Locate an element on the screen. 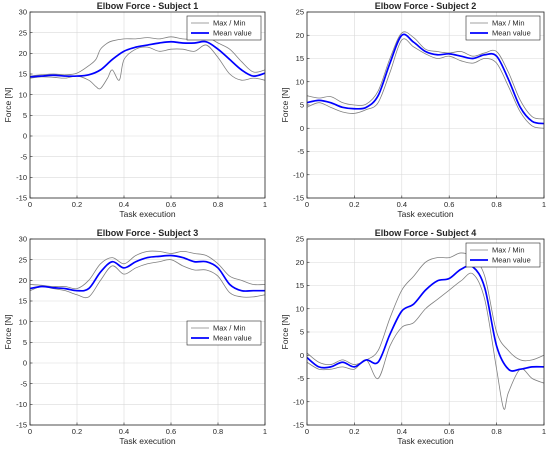 This screenshot has width=550, height=455. chart-title: Elbow Force - Subject 4 is located at coordinates (426, 233).